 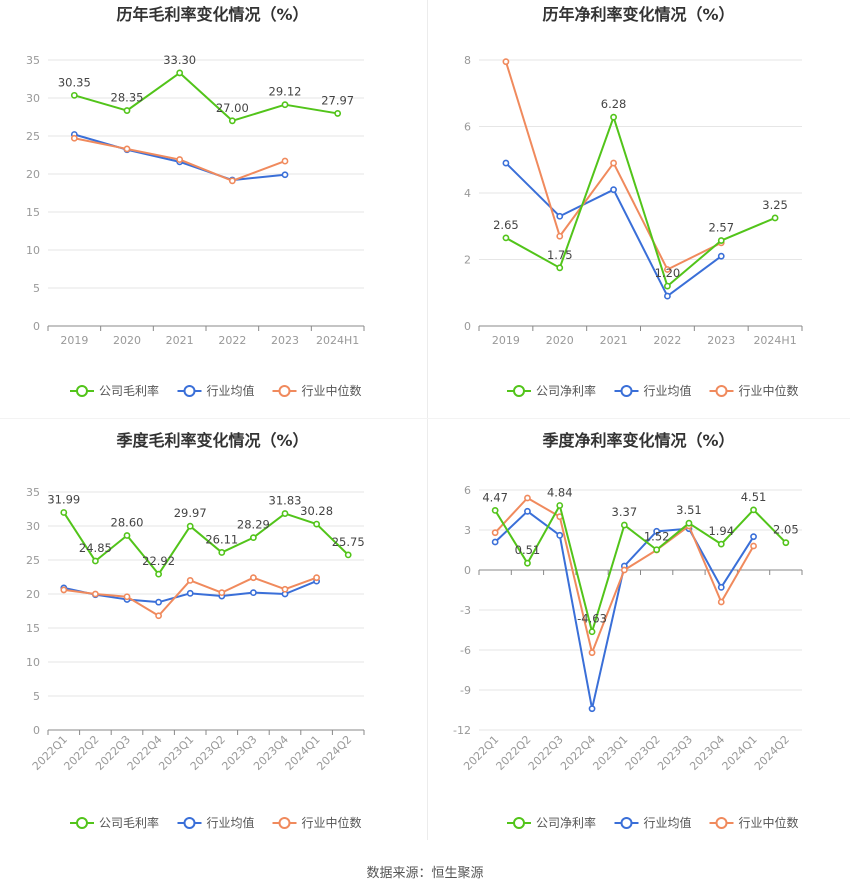 What do you see at coordinates (33, 136) in the screenshot?
I see `y-tick-label: 25` at bounding box center [33, 136].